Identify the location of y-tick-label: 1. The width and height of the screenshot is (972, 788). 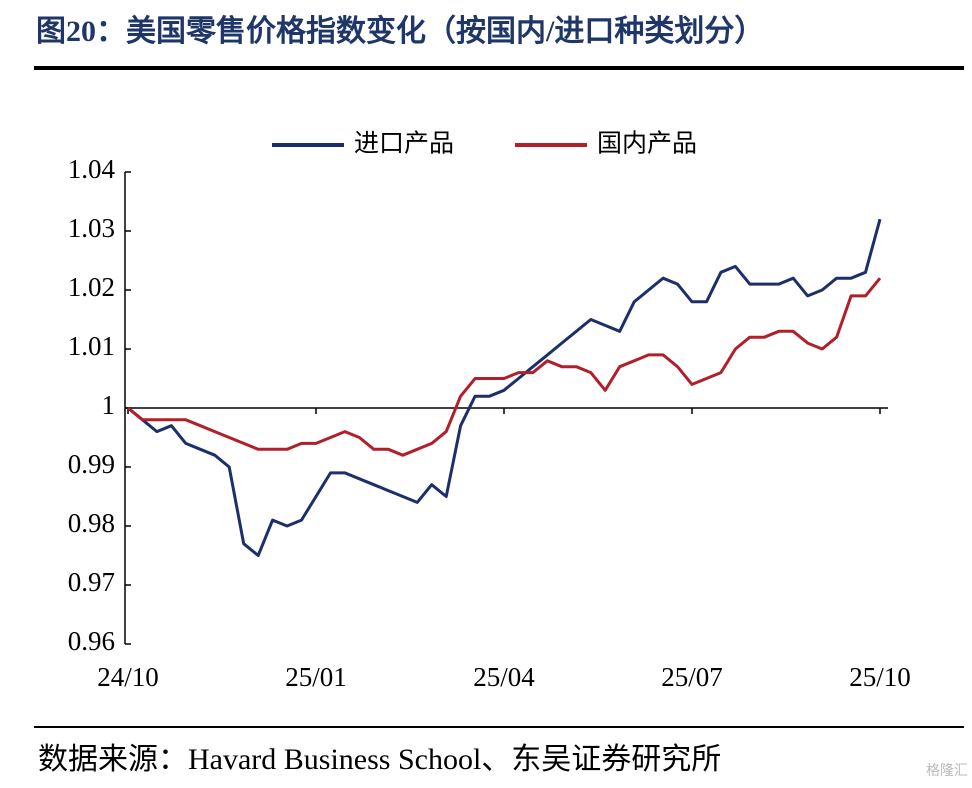
(109, 405).